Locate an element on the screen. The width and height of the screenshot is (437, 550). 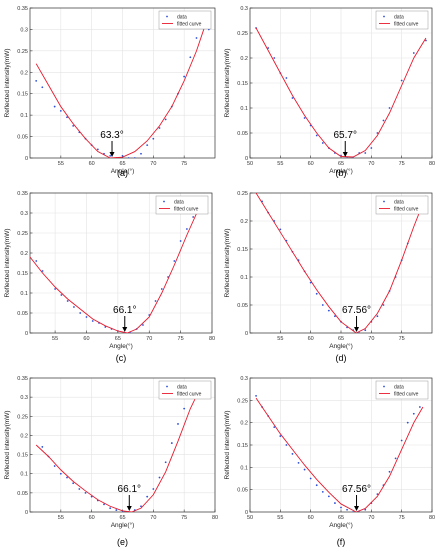
legend-data-marker is located at coordinates (167, 16).